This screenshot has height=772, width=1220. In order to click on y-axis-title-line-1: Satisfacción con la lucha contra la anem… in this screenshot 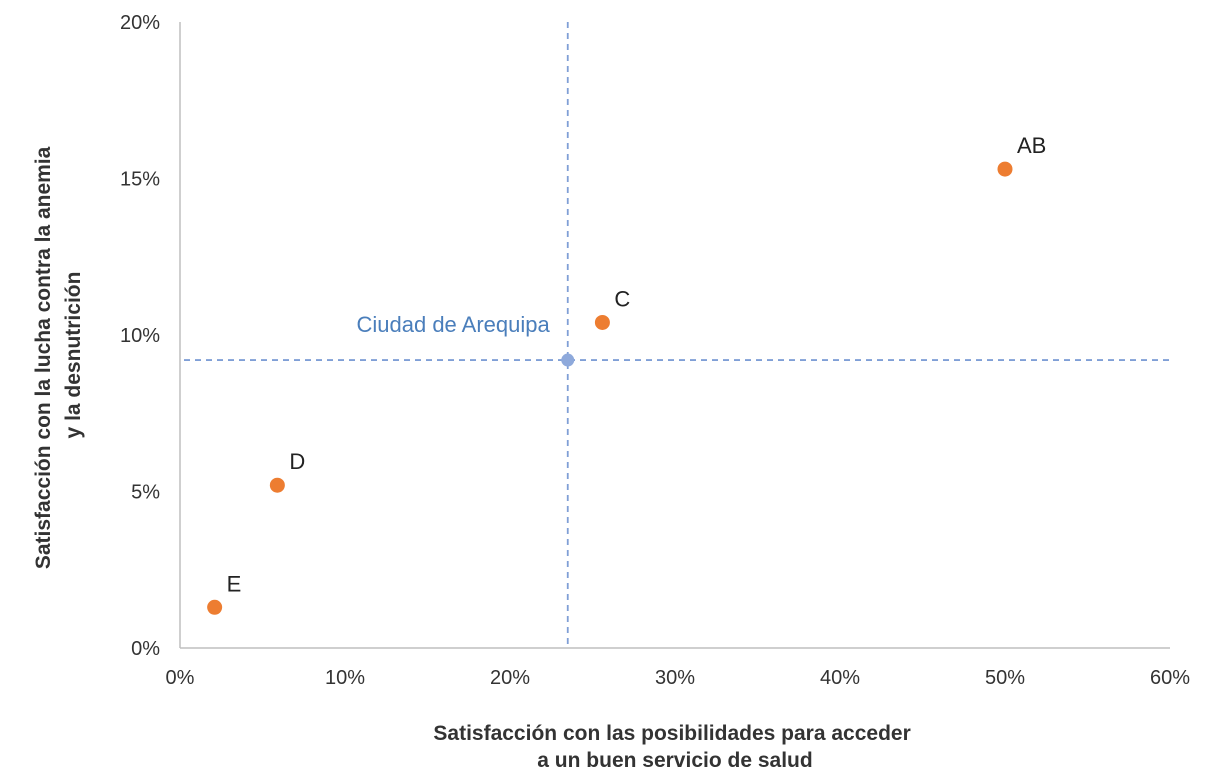, I will do `click(43, 357)`.